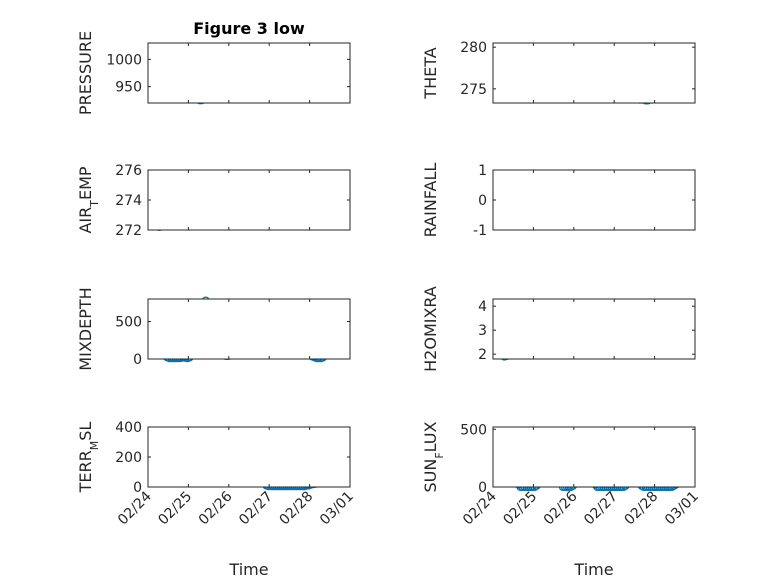 The width and height of the screenshot is (778, 583). I want to click on subplot-3: 272 274 276 AIRTEMP, so click(213, 201).